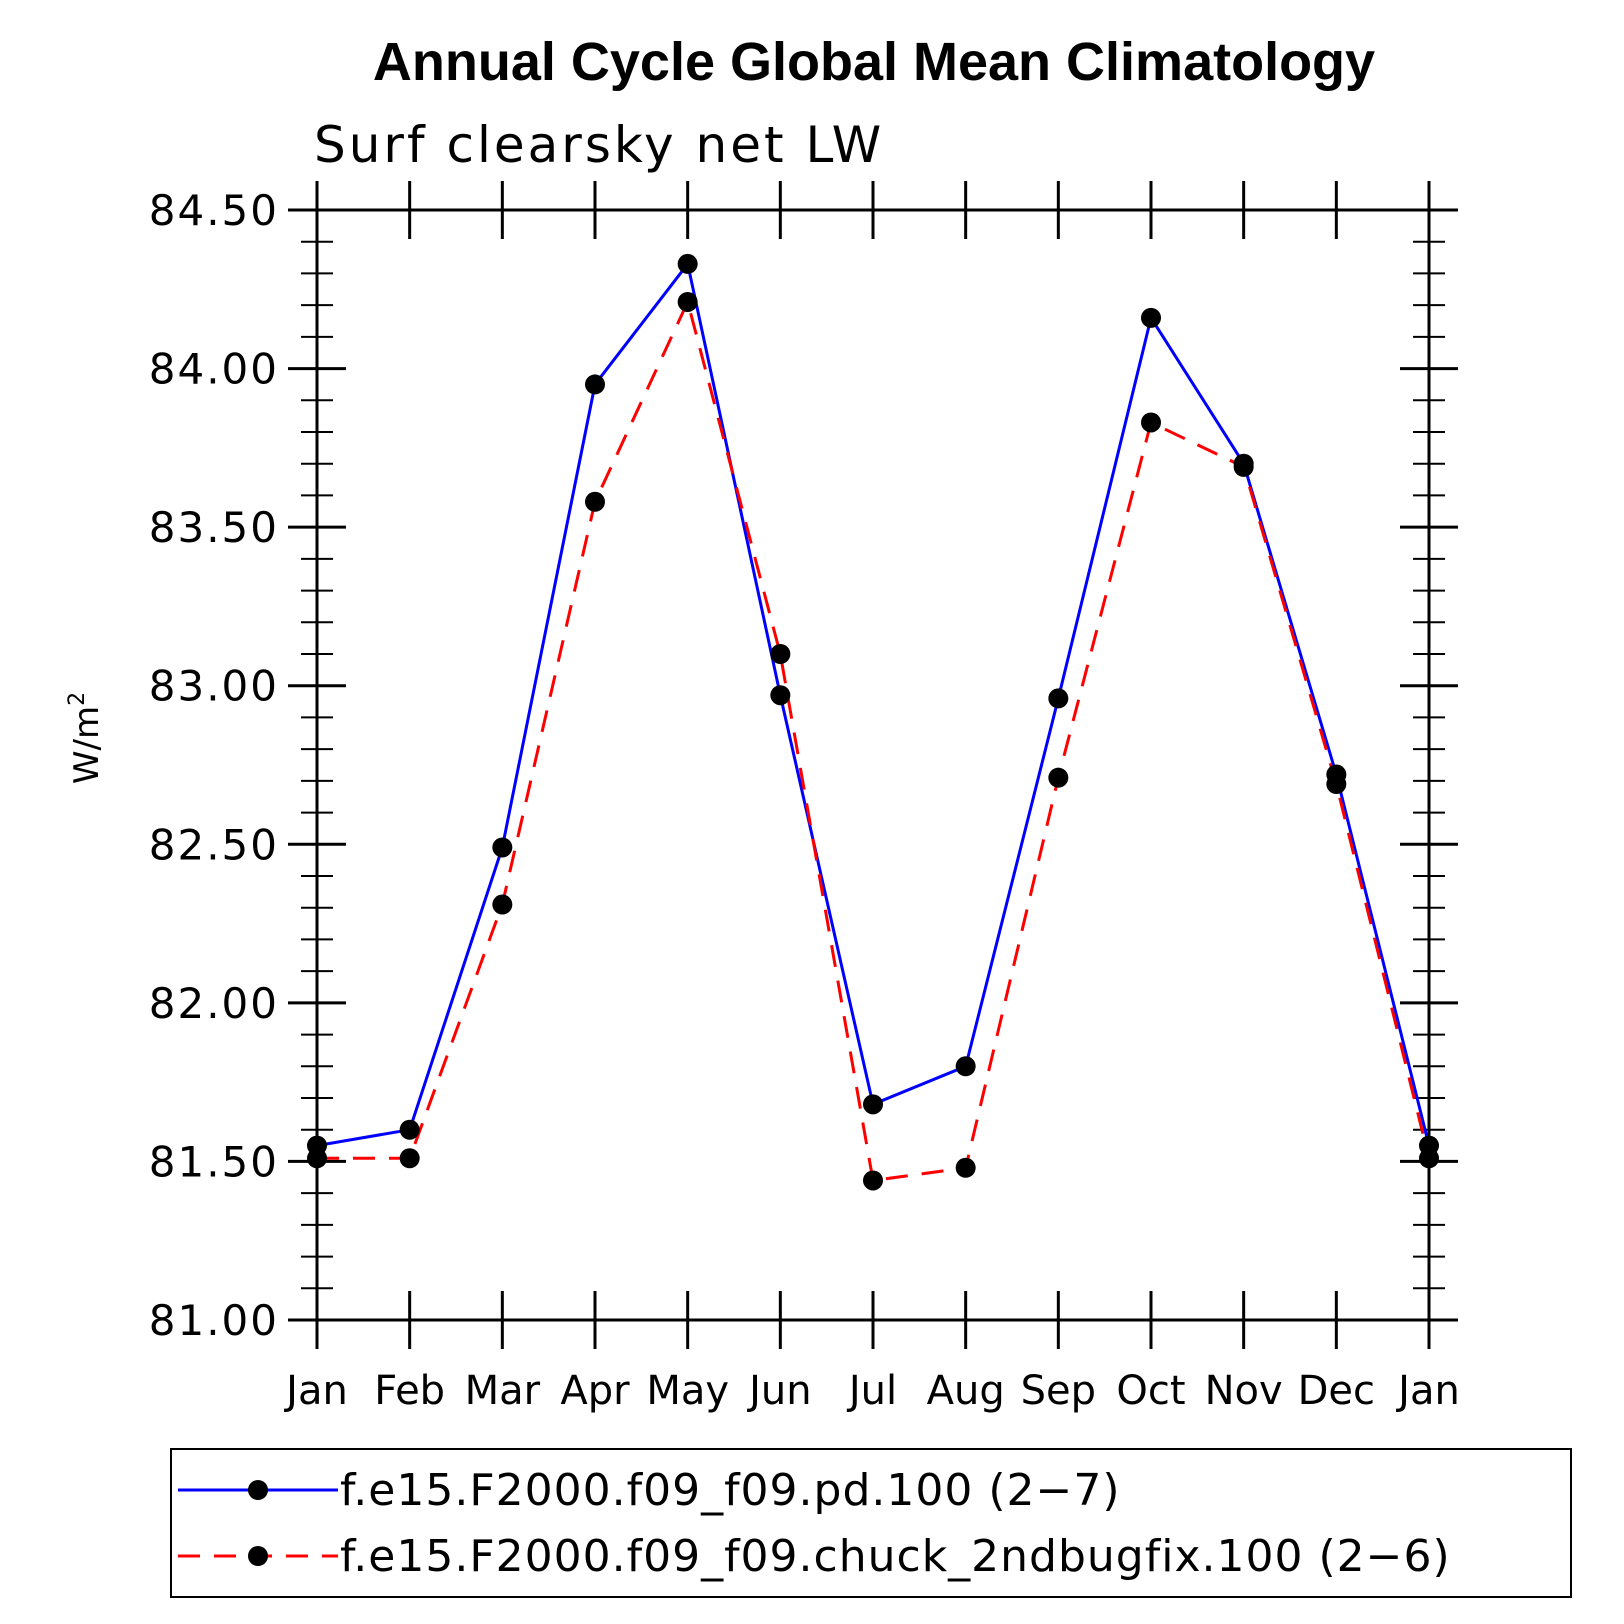  What do you see at coordinates (214, 844) in the screenshot?
I see `y-tick-label: 82.50` at bounding box center [214, 844].